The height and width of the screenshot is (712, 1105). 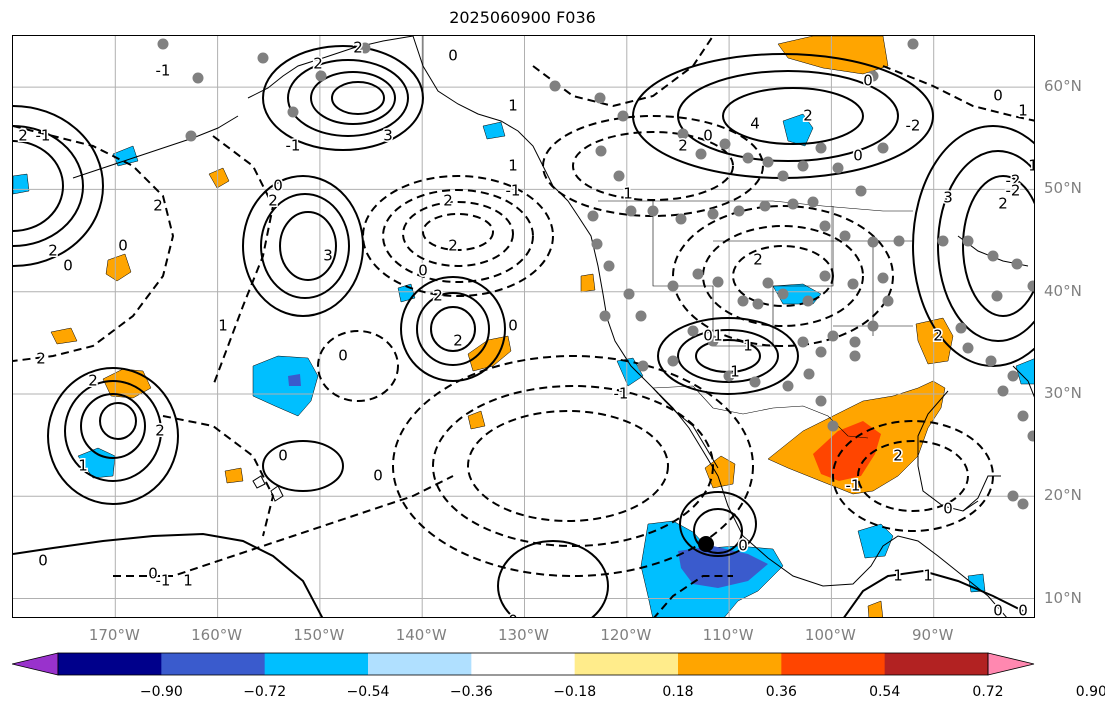 What do you see at coordinates (1011, 664) in the screenshot?
I see `colorbar-extend-max` at bounding box center [1011, 664].